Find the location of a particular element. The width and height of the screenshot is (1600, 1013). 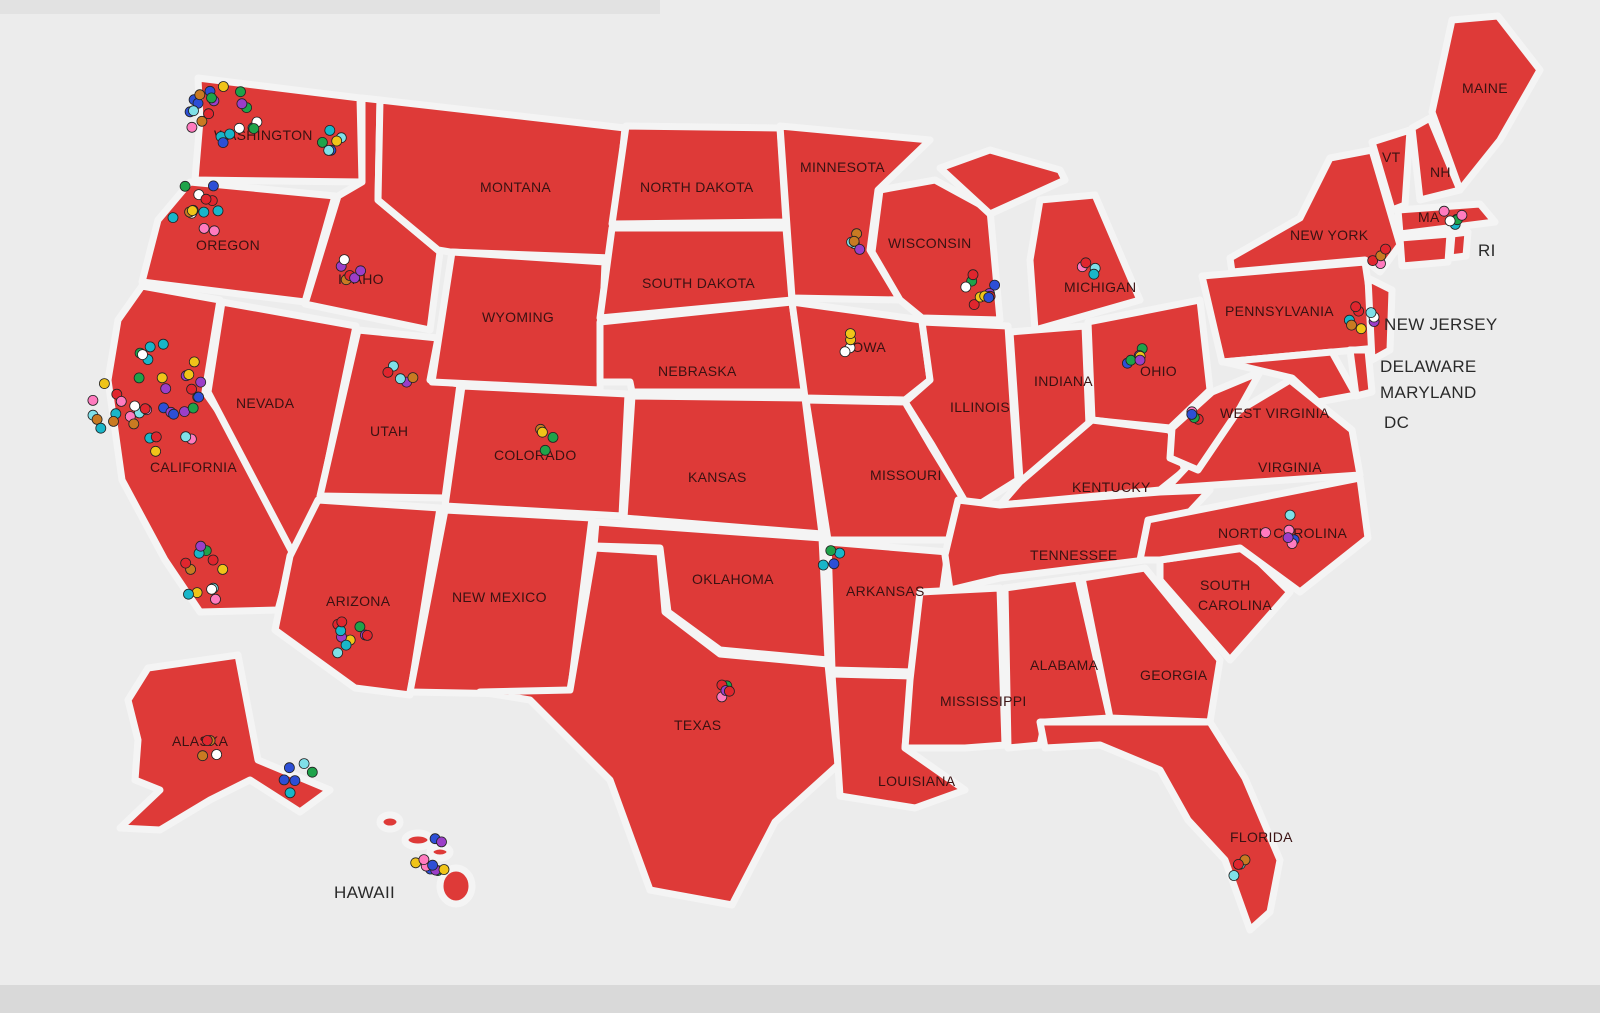

label-hawaii: HAWAII is located at coordinates (364, 892).